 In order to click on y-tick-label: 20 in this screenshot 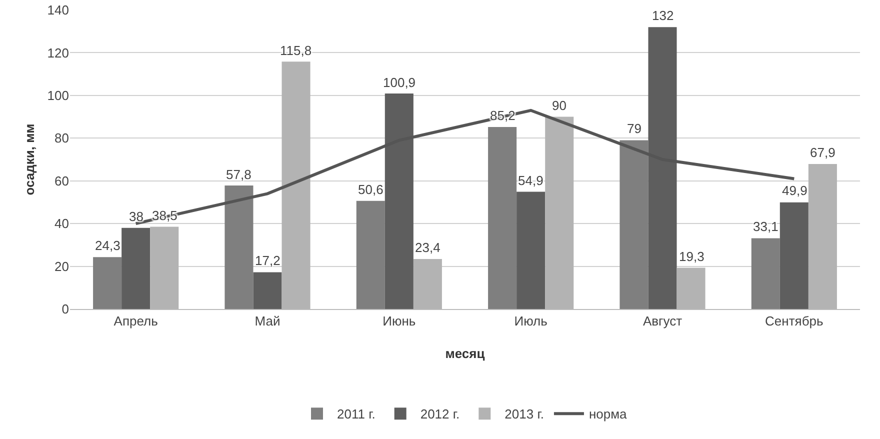, I will do `click(61, 266)`.